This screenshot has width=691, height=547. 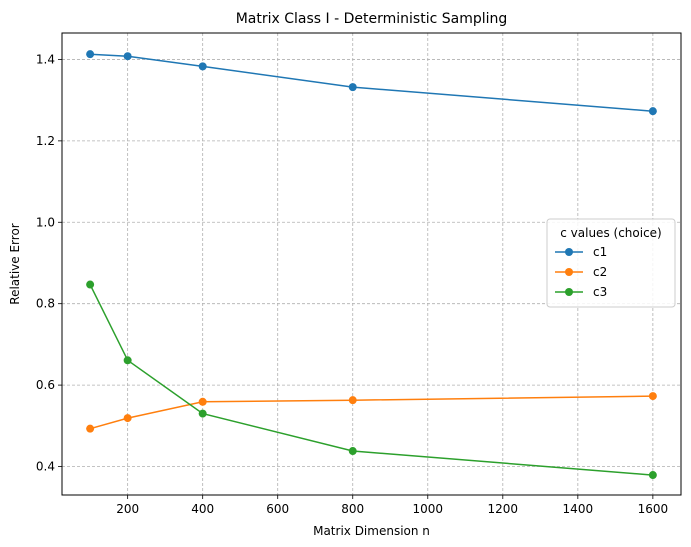 What do you see at coordinates (569, 272) in the screenshot?
I see `legend-marker-c2` at bounding box center [569, 272].